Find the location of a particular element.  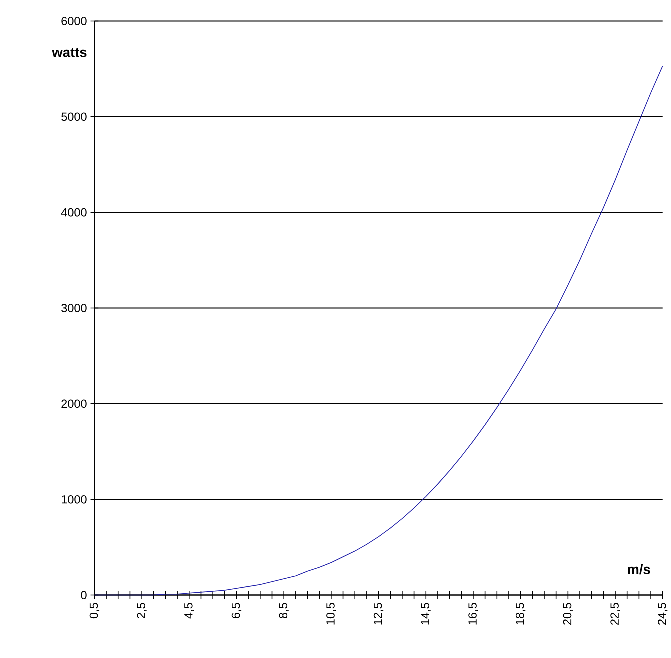

x-tick-label: 10,5 is located at coordinates (331, 613).